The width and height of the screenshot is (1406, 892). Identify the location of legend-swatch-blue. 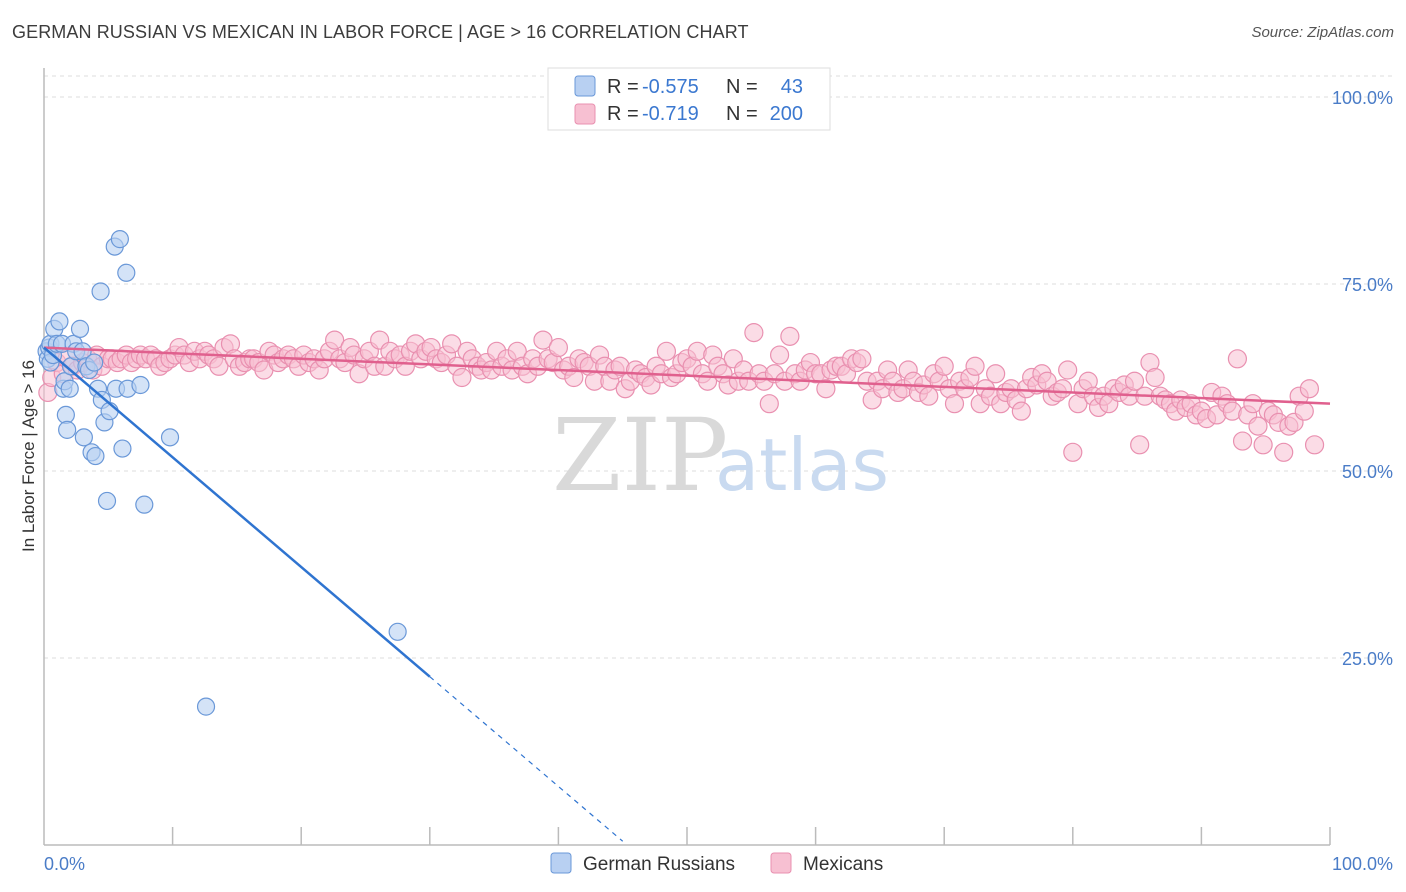
(585, 86).